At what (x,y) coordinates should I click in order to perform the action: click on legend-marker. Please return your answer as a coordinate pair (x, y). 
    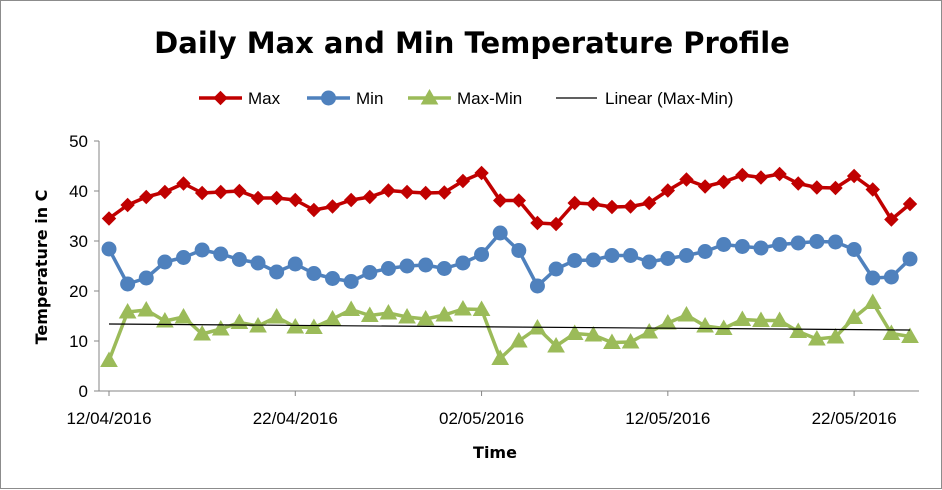
    Looking at the image, I should click on (328, 98).